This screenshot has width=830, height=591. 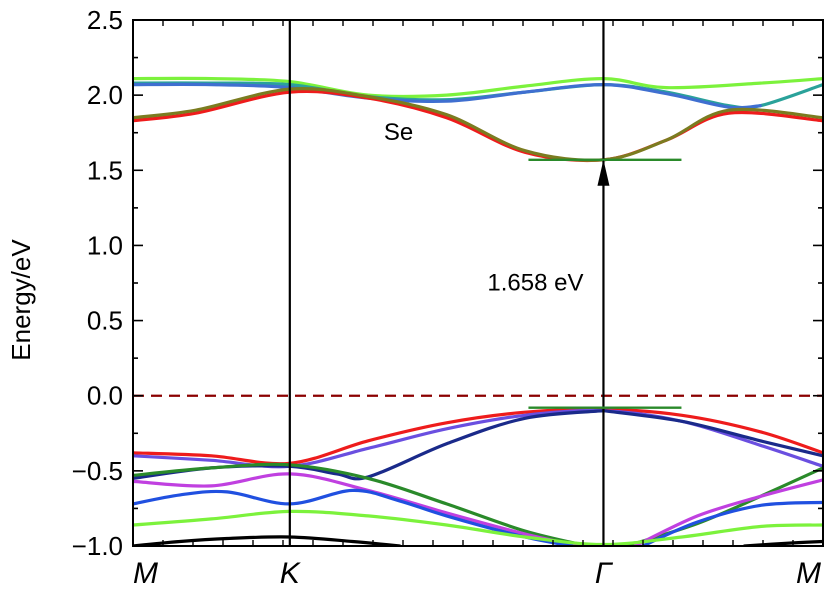 I want to click on annotation-0: Se, so click(x=398, y=132).